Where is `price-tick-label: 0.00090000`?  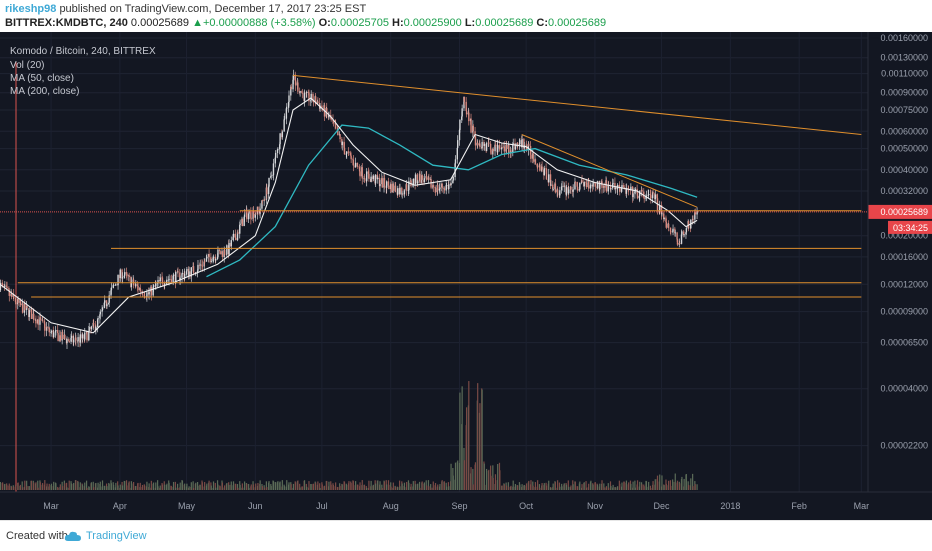 price-tick-label: 0.00090000 is located at coordinates (904, 93).